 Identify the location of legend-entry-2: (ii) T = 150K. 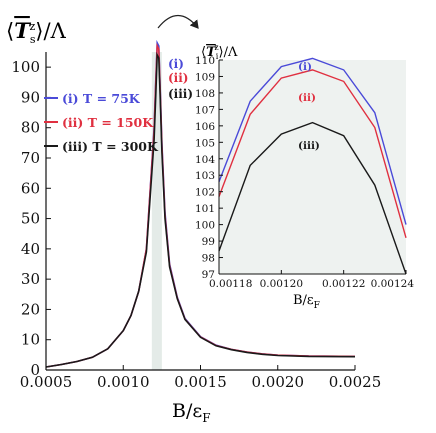
(108, 122).